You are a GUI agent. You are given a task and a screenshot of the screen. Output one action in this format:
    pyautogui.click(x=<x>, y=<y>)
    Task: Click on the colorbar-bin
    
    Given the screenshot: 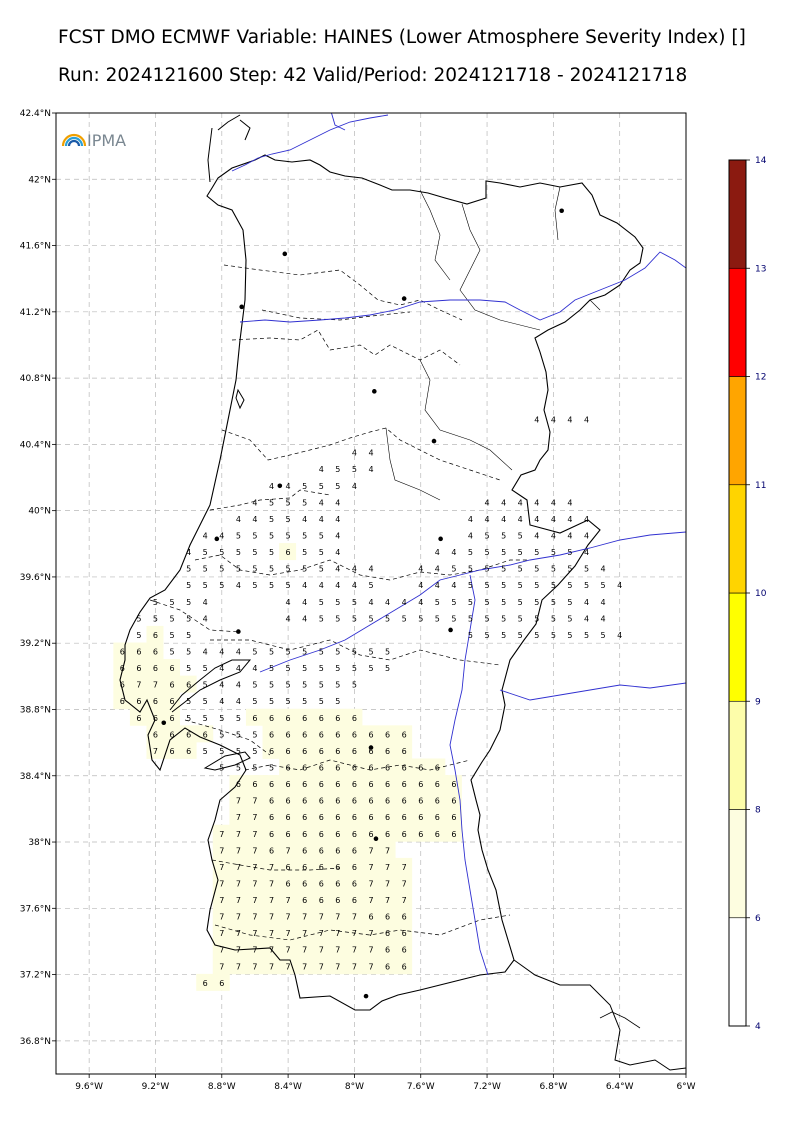 What is the action you would take?
    pyautogui.click(x=737, y=322)
    